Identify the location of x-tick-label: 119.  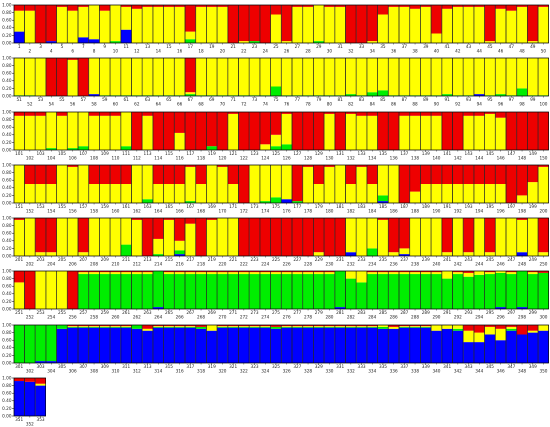
(212, 153).